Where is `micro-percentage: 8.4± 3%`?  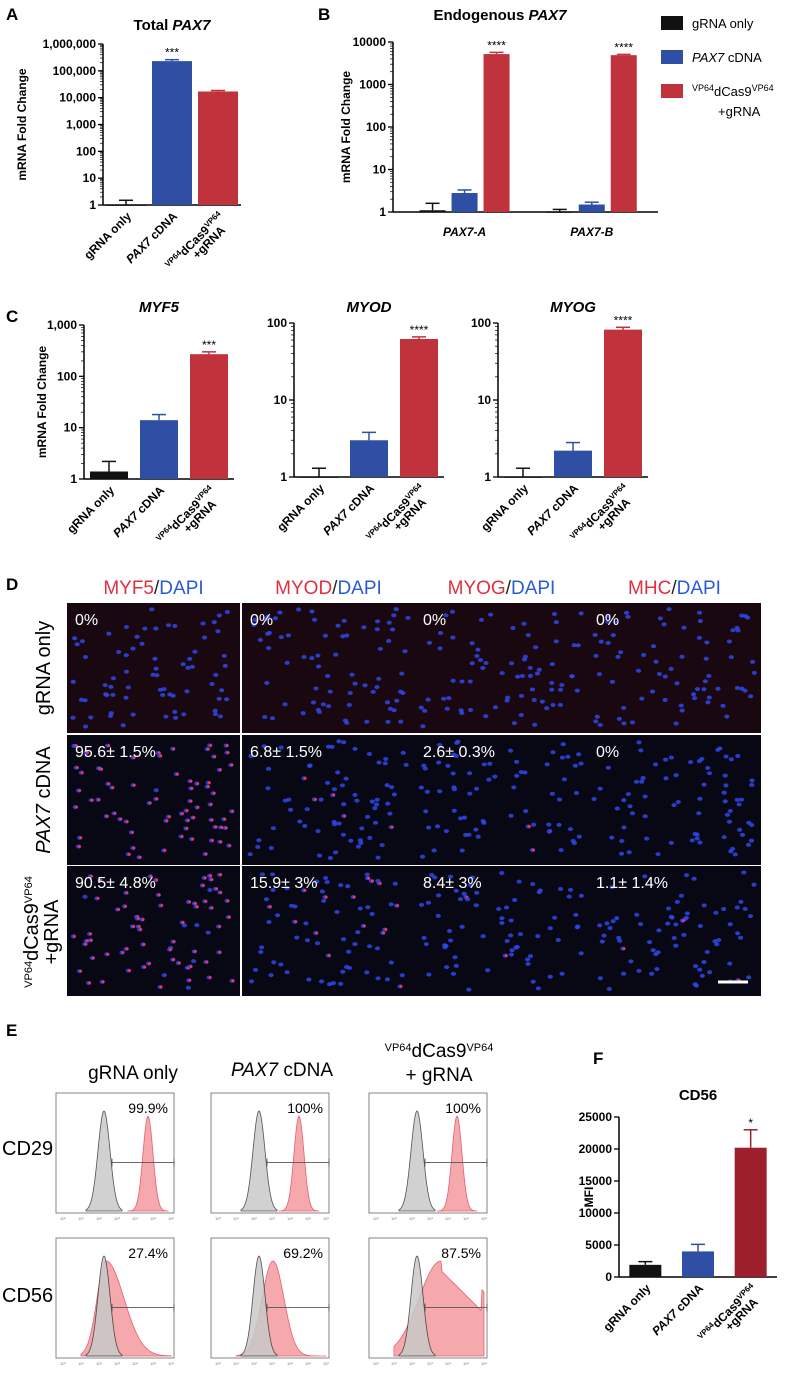 micro-percentage: 8.4± 3% is located at coordinates (452, 883).